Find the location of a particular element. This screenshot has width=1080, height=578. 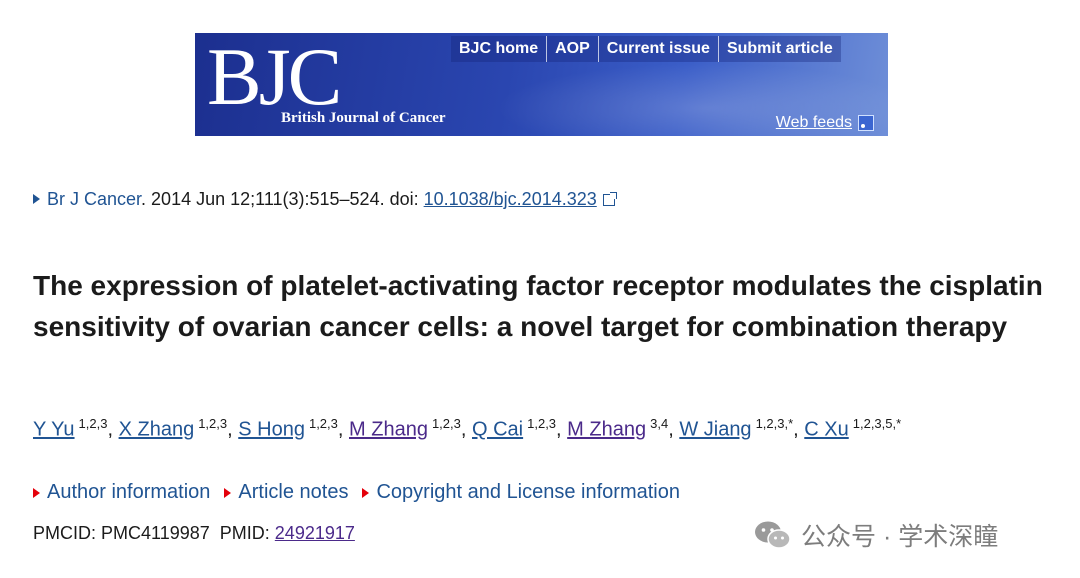

journal-name: British Journal of Cancer is located at coordinates (363, 118).